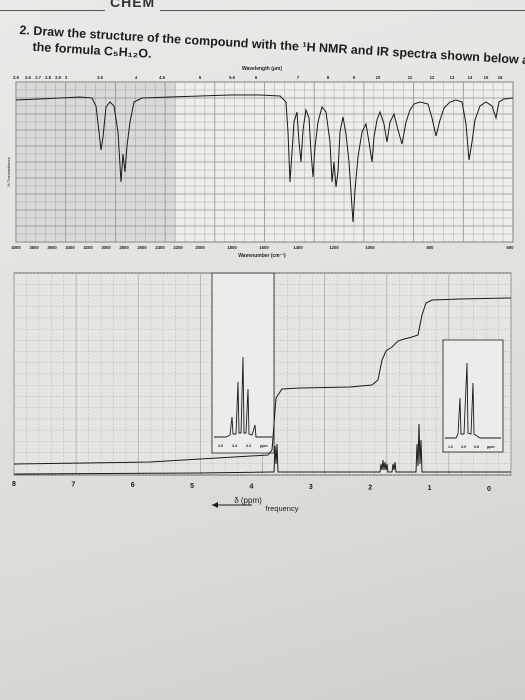  I want to click on frequency-arrow-icon, so click(215, 505).